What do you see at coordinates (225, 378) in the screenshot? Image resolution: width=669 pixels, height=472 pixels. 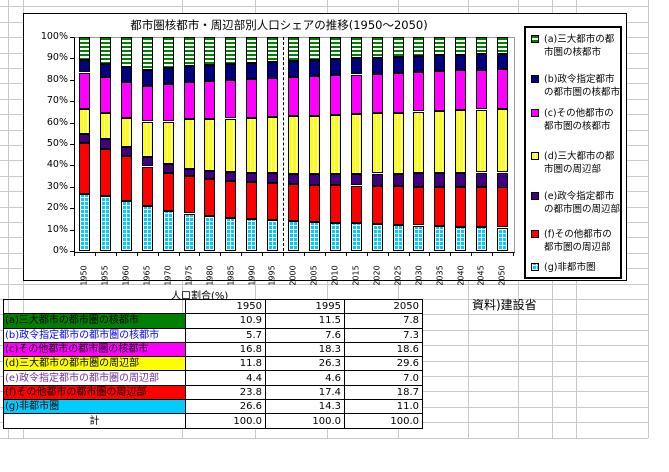 I see `table-value-cell: 4.4` at bounding box center [225, 378].